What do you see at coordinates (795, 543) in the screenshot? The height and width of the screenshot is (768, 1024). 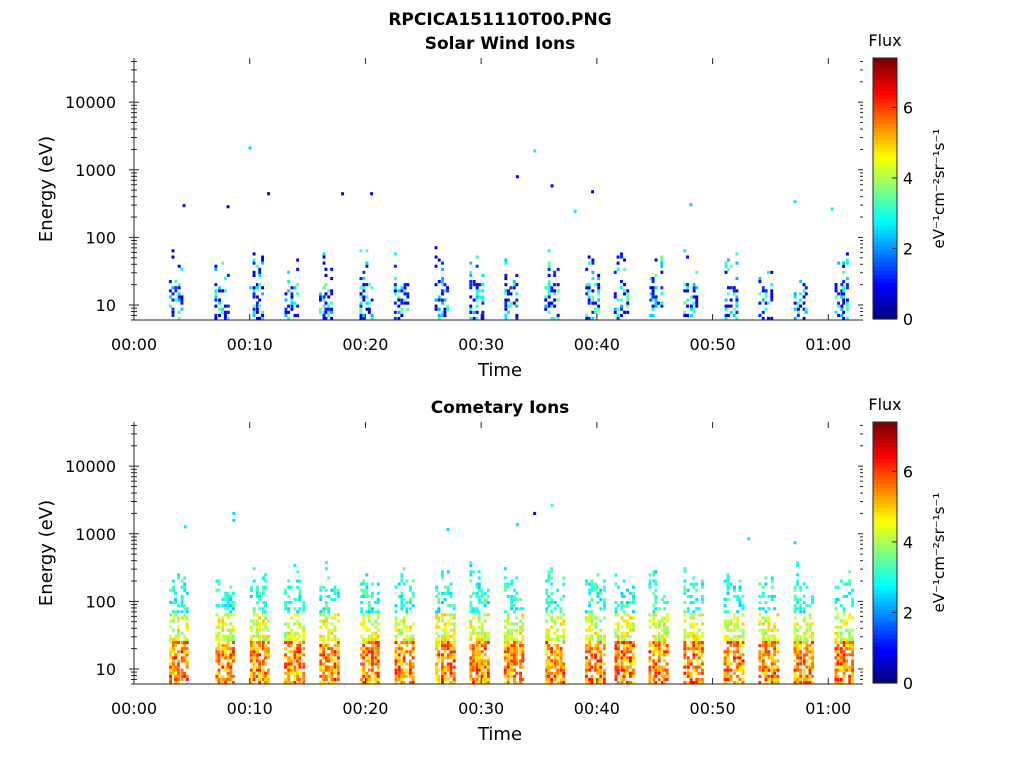 I see `heatmap-point` at bounding box center [795, 543].